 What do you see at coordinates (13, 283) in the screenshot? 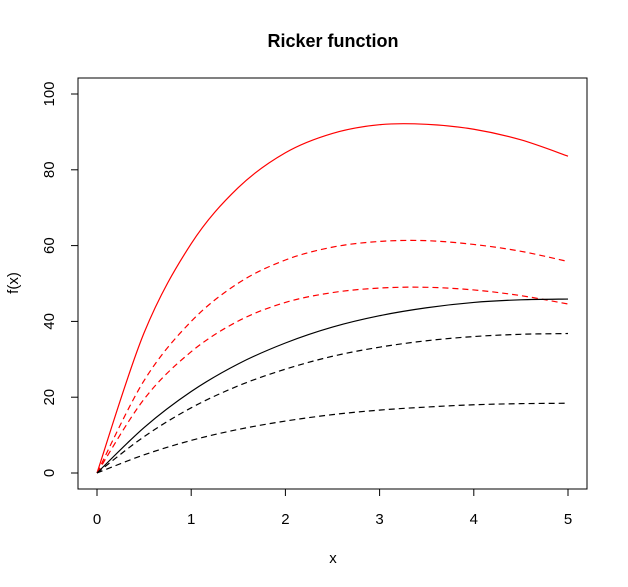
I see `y-axis-title: f(x)` at bounding box center [13, 283].